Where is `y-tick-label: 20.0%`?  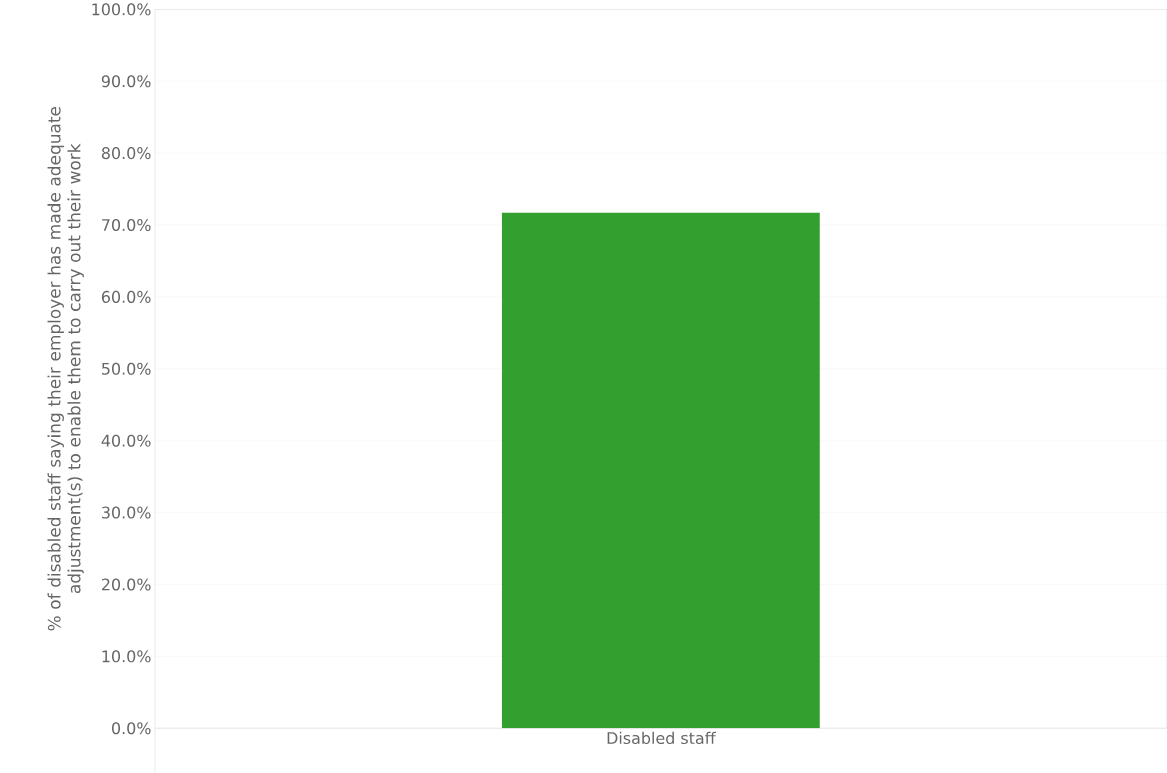 y-tick-label: 20.0% is located at coordinates (126, 584).